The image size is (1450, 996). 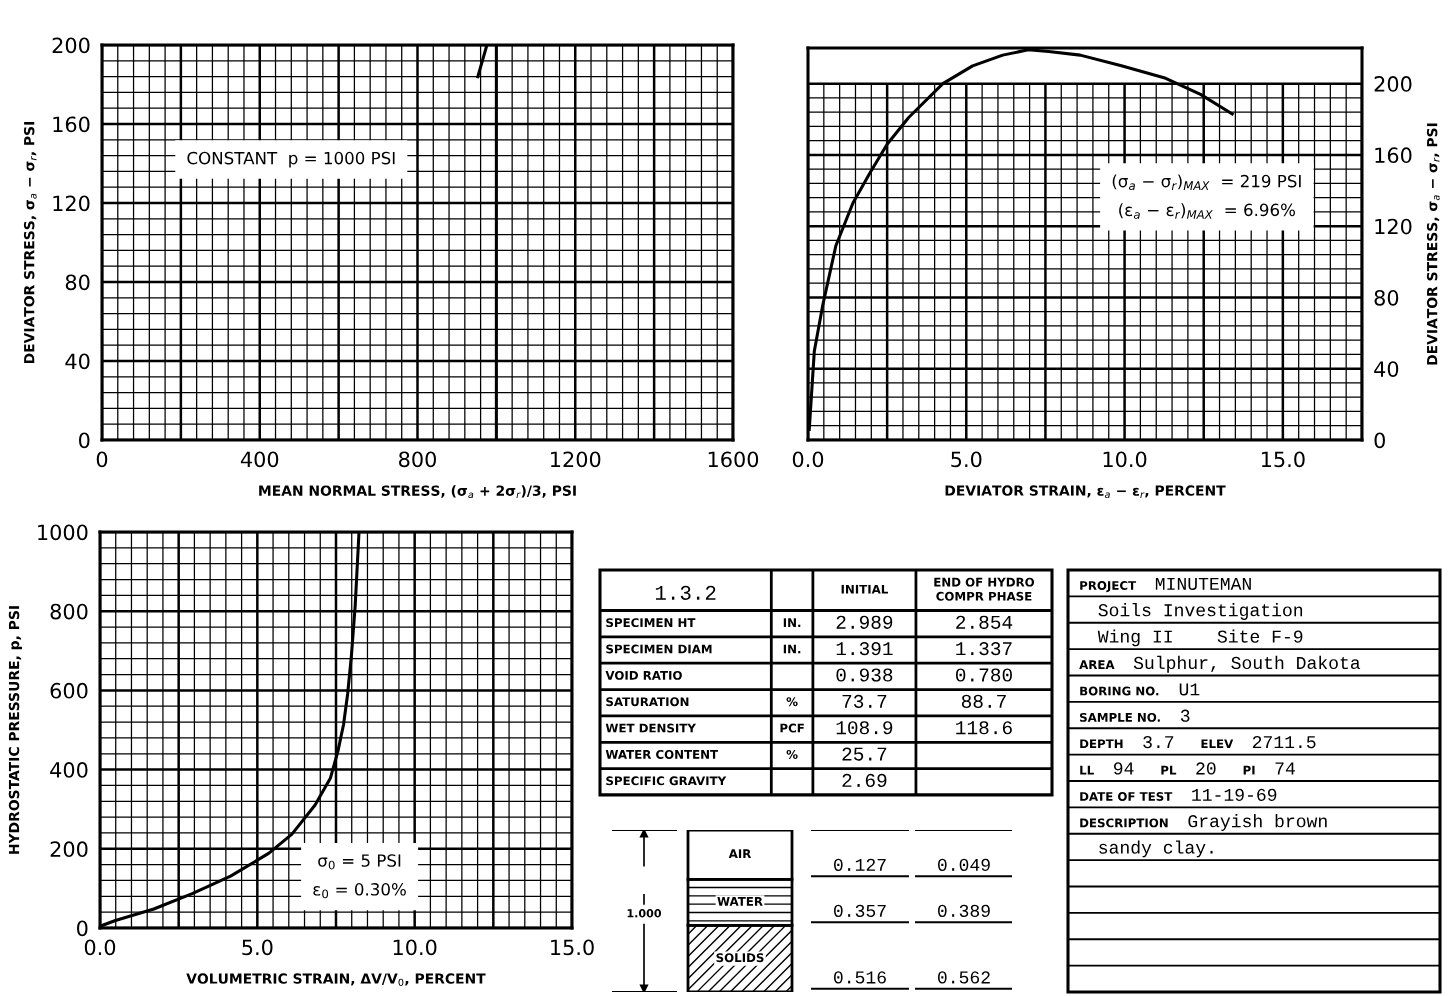 I want to click on x-axis-title: VOLUMETRIC STRAIN, ΔV/V$_{0}$, PERCENT, so click(x=336, y=980).